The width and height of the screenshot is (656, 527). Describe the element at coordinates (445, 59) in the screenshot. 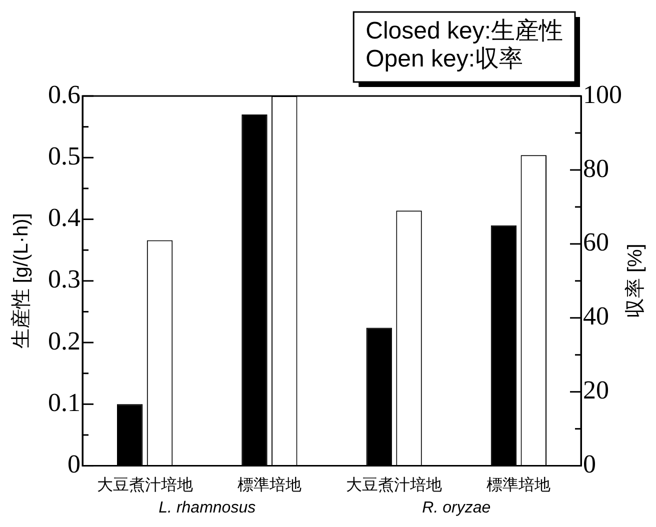

I see `text: Open key:収率` at that location.